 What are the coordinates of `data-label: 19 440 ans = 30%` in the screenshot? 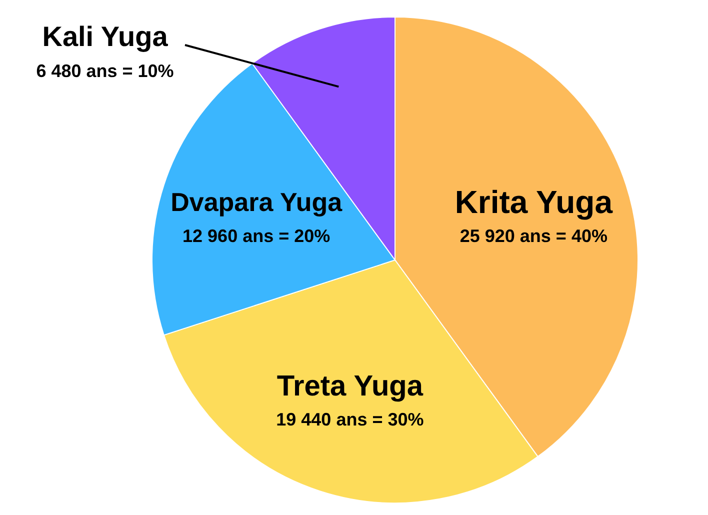 It's located at (350, 420).